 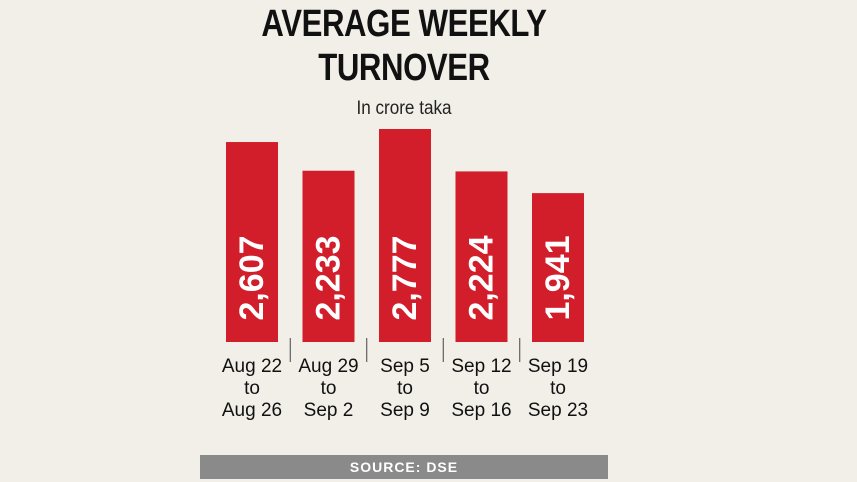 I want to click on category-label-1-line-3: Aug 26, so click(x=252, y=410).